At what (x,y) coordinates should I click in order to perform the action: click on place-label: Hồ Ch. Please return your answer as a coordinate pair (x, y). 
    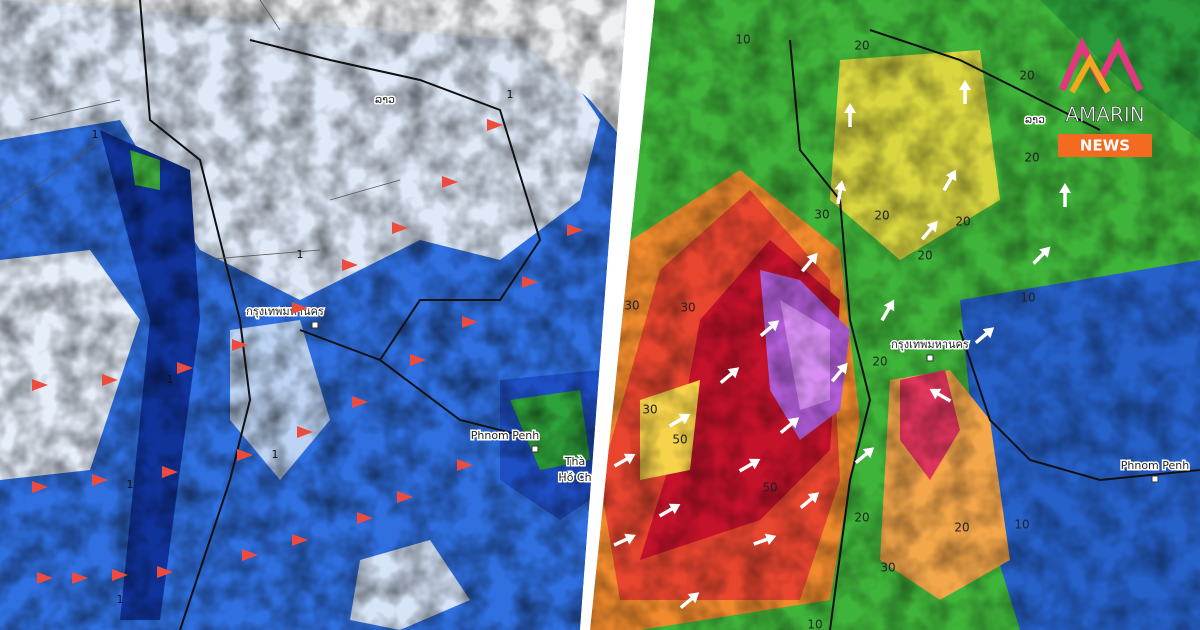
    Looking at the image, I should click on (574, 477).